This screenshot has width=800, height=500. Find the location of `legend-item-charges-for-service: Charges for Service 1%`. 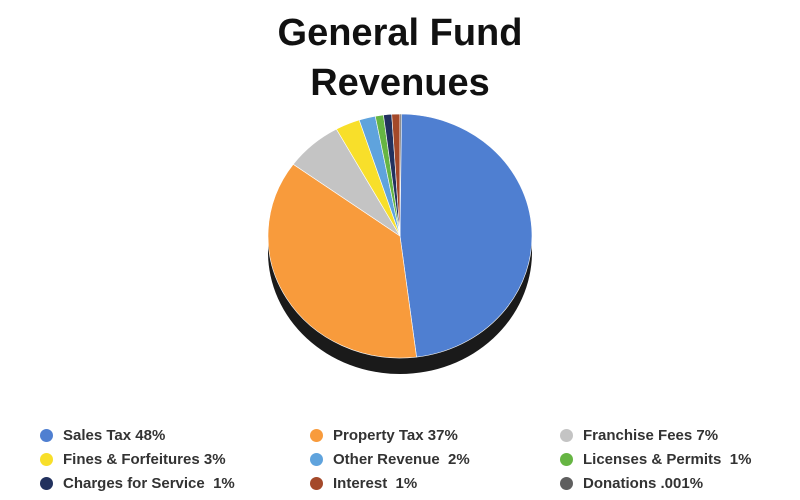

legend-item-charges-for-service: Charges for Service 1% is located at coordinates (175, 483).